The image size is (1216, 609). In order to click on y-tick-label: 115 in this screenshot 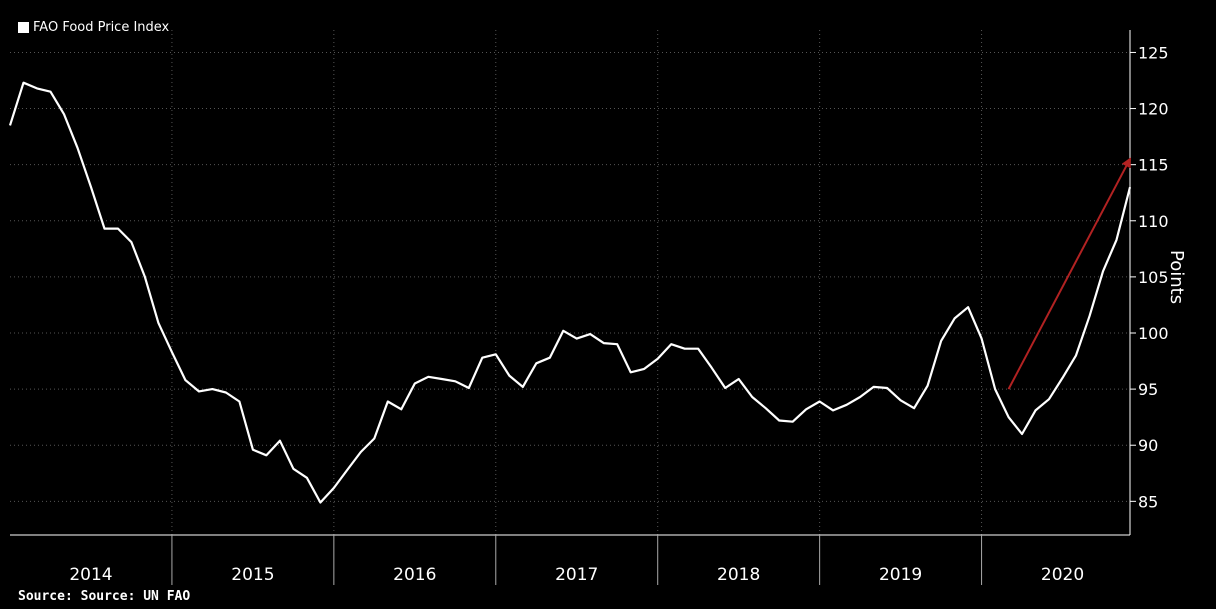, I will do `click(1153, 165)`.